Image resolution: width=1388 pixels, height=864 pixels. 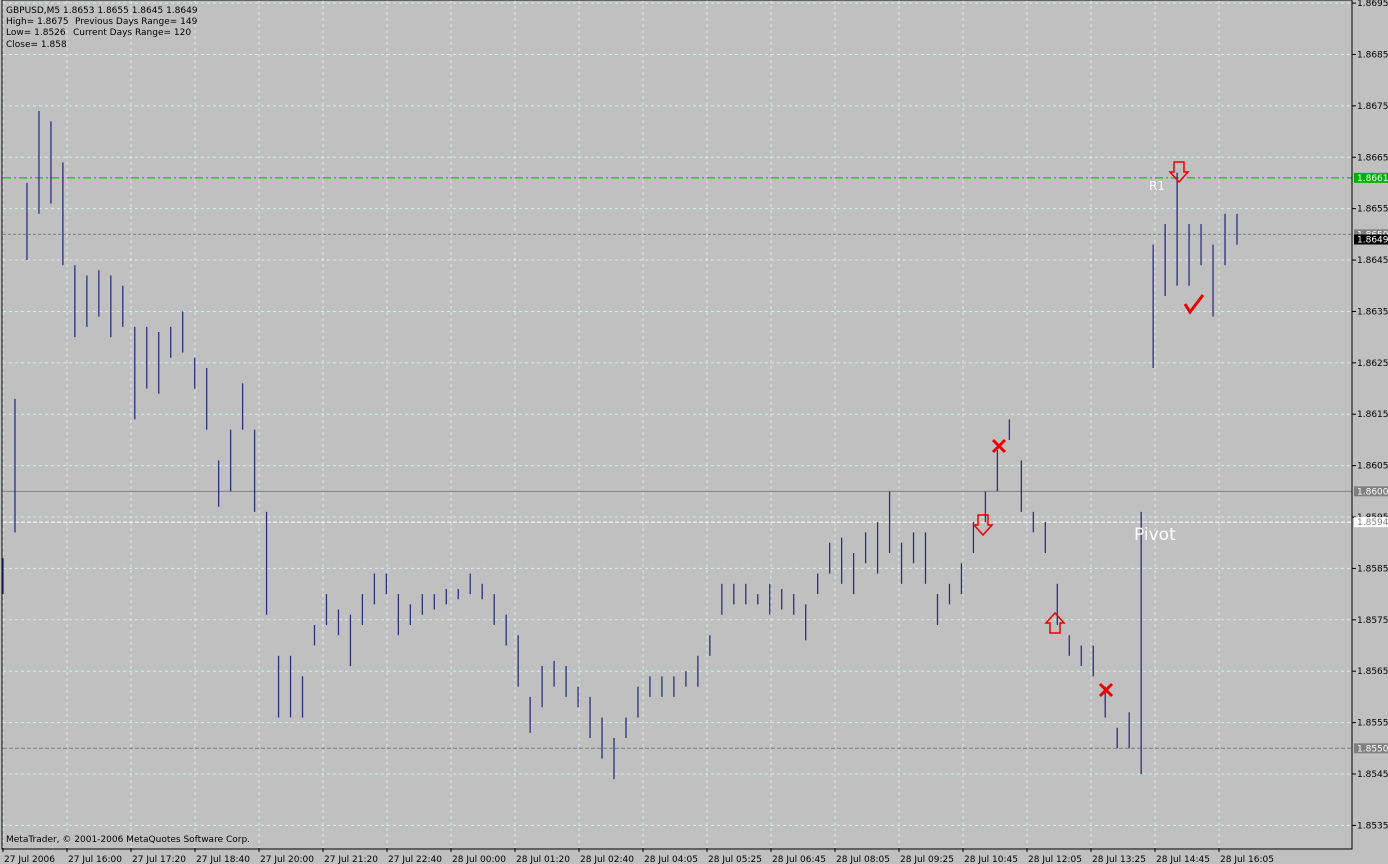 I want to click on buy-arrow, so click(x=1055, y=622).